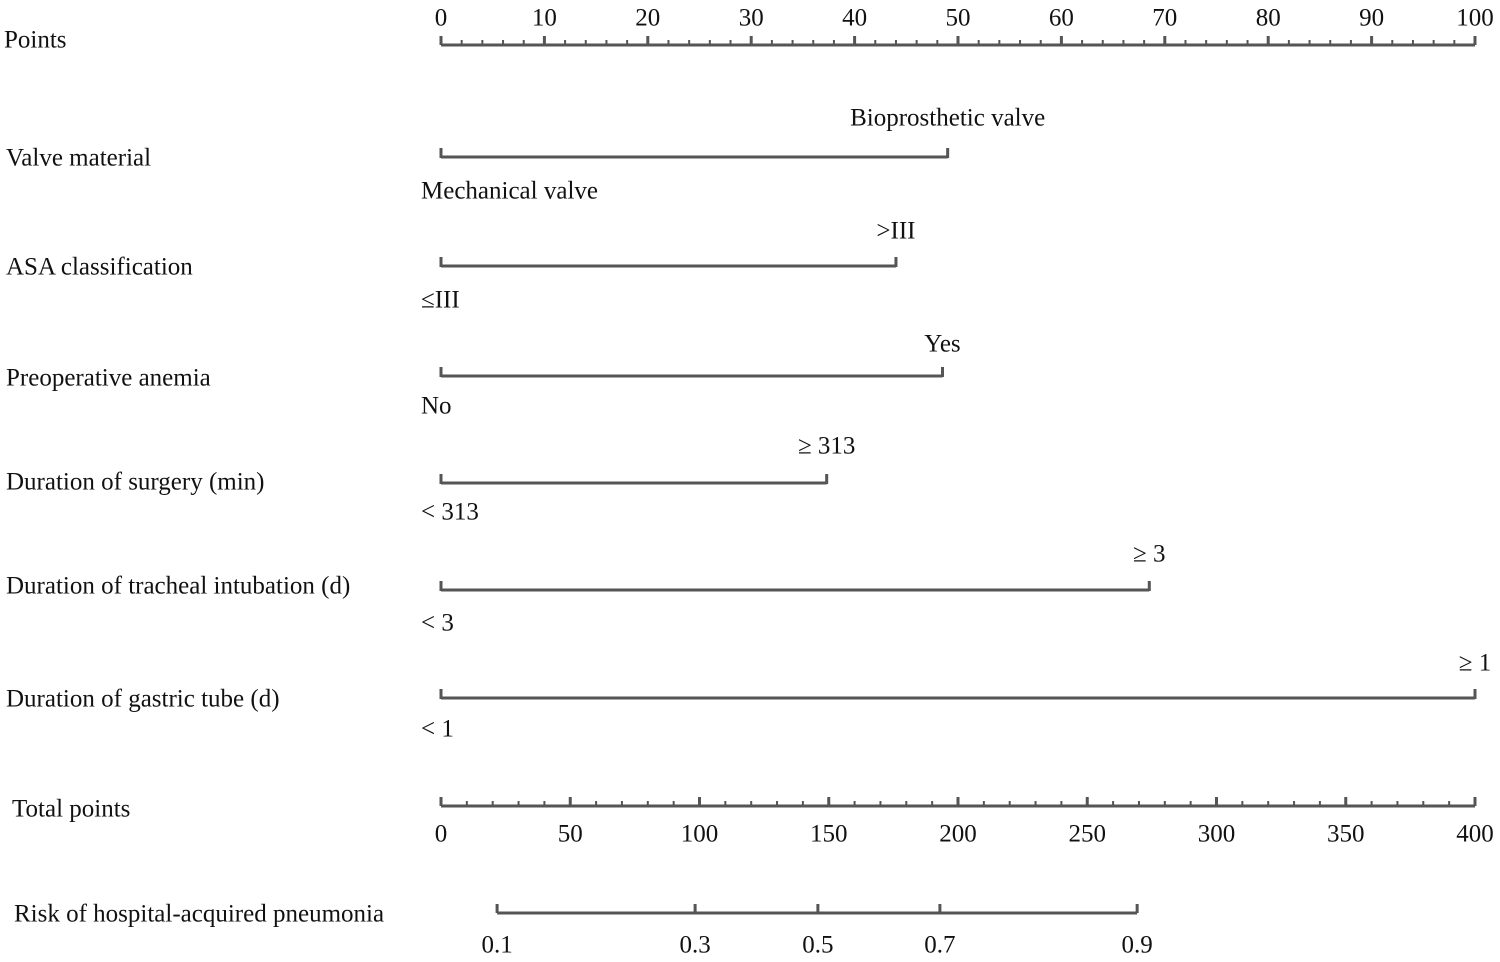  I want to click on variable-label: Valve material, so click(78, 158).